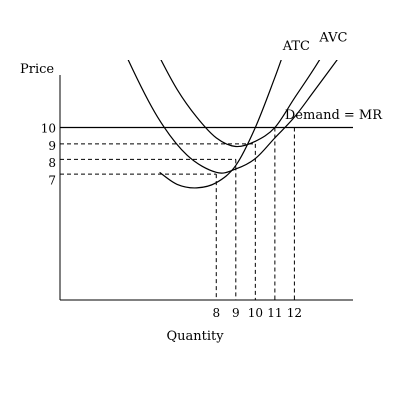 This screenshot has height=400, width=400. What do you see at coordinates (37, 69) in the screenshot?
I see `y-axis-label: Price` at bounding box center [37, 69].